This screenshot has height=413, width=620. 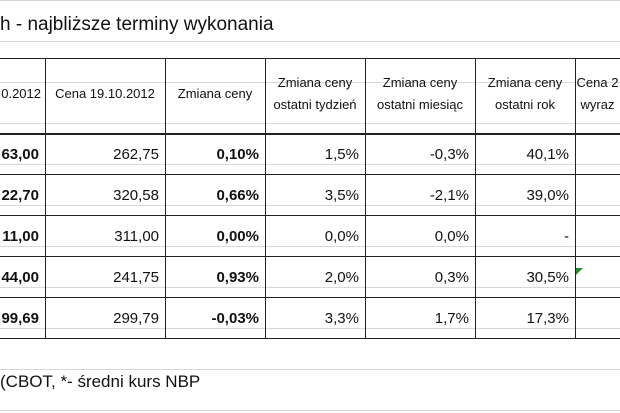 What do you see at coordinates (525, 104) in the screenshot?
I see `header-line: ostatni rok` at bounding box center [525, 104].